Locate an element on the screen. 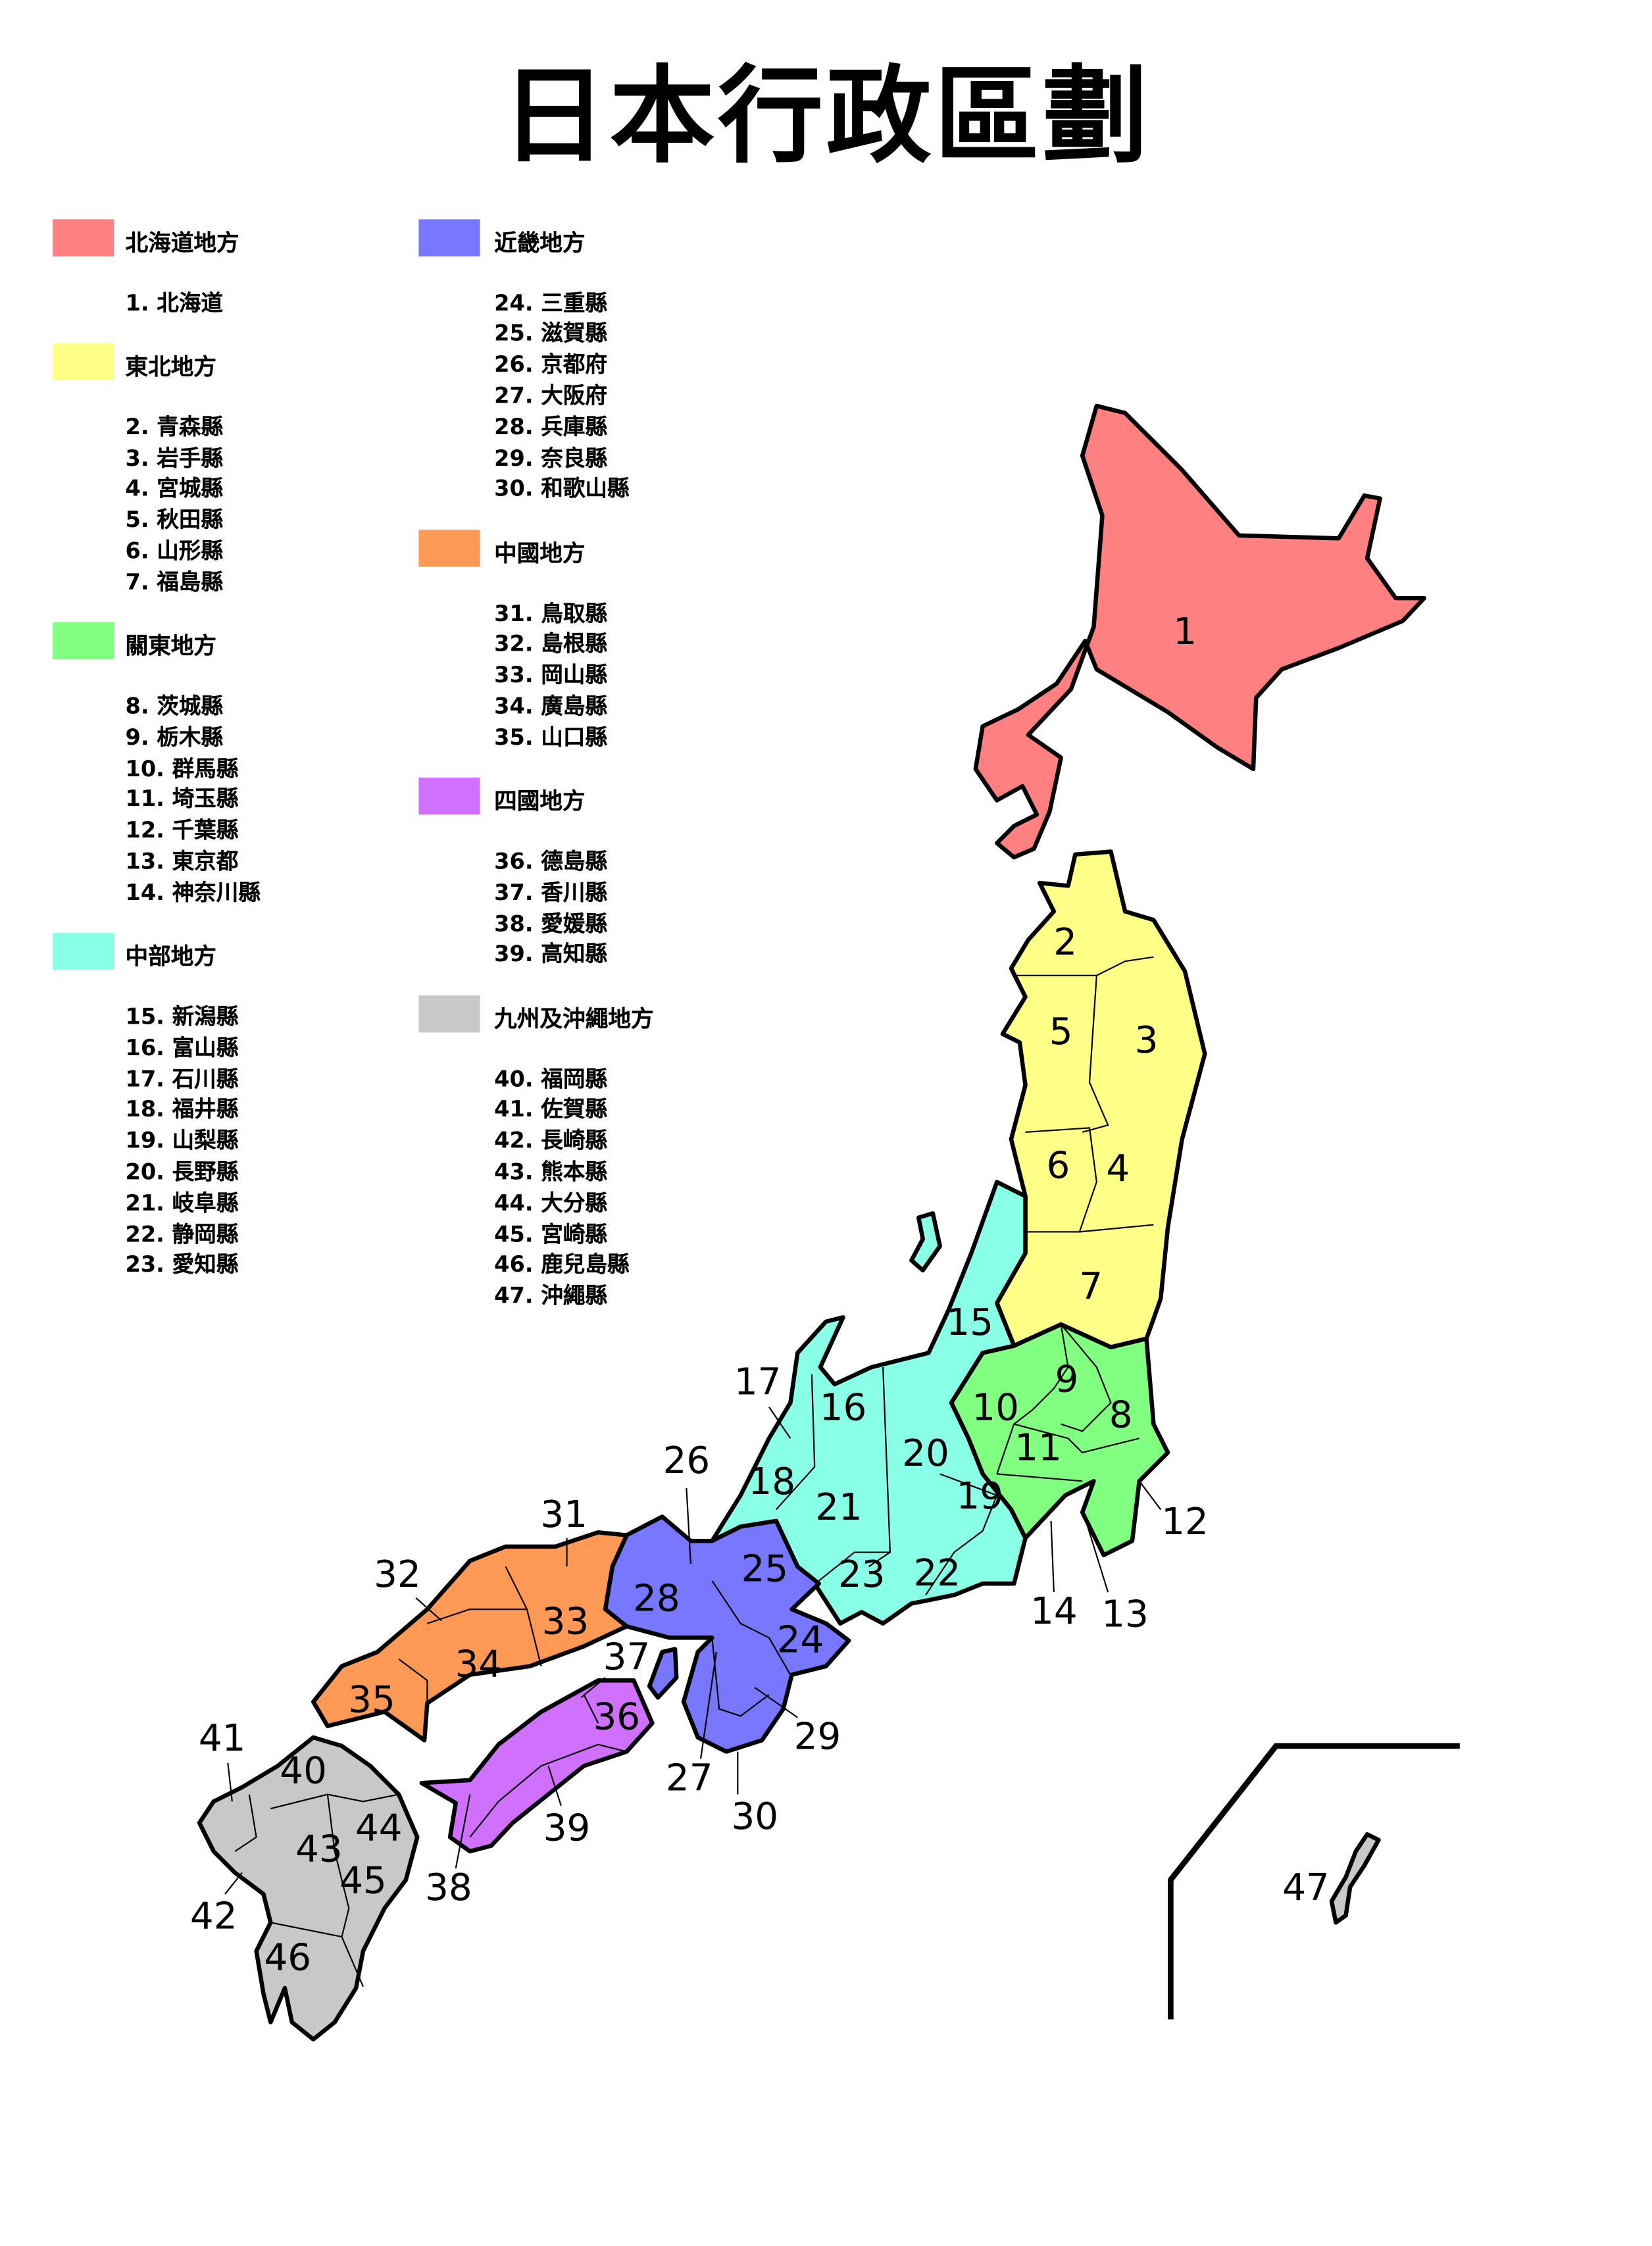 The width and height of the screenshot is (1652, 2246). prefecture-number-label: 19 is located at coordinates (981, 1496).